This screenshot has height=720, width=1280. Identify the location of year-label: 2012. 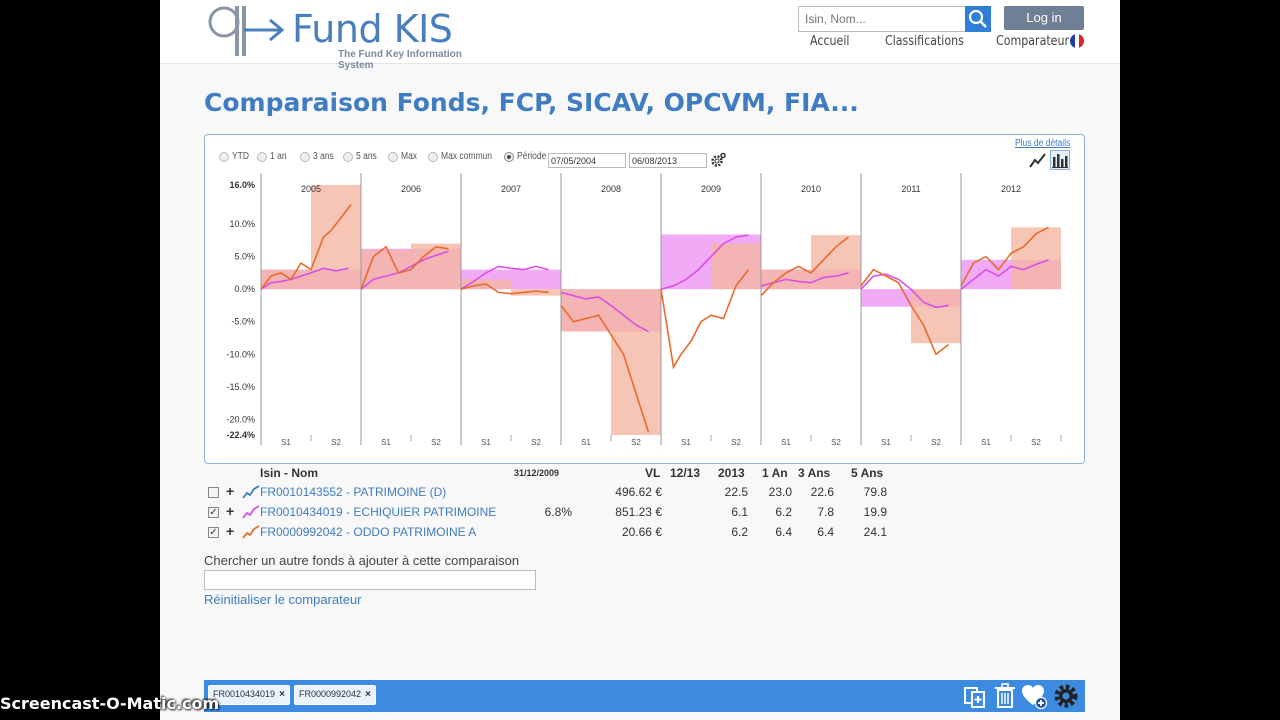
(1011, 189).